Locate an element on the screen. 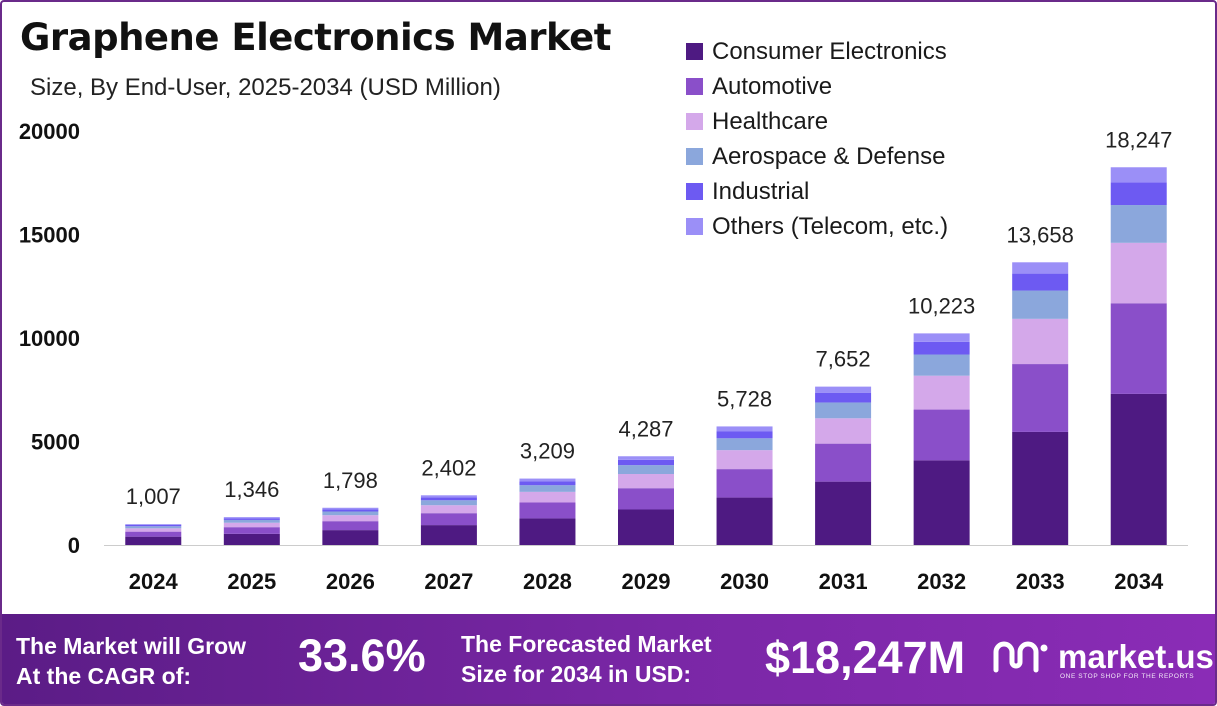 The height and width of the screenshot is (706, 1217). x-tick-label: 2029 is located at coordinates (646, 581).